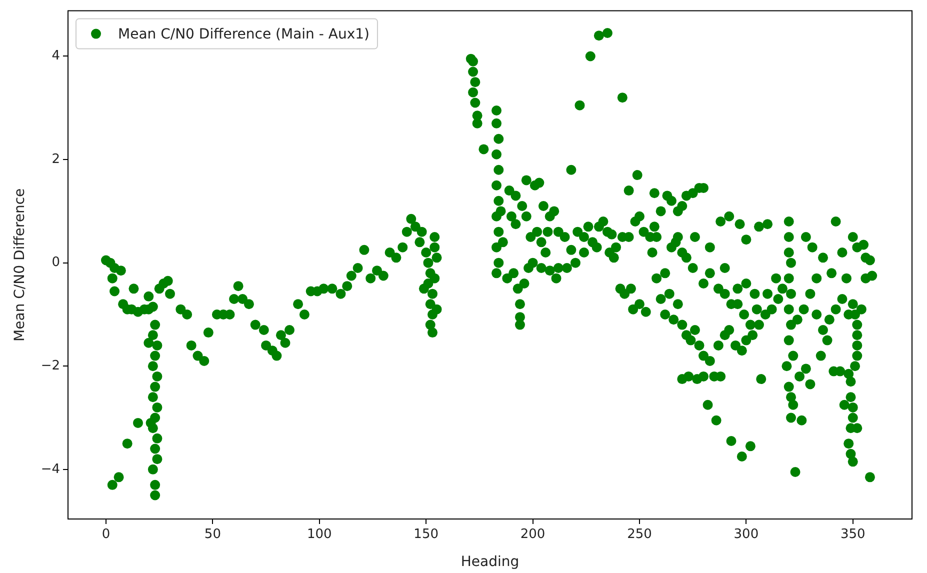 This screenshot has width=927, height=573. What do you see at coordinates (106, 534) in the screenshot?
I see `x-tick-label: 0` at bounding box center [106, 534].